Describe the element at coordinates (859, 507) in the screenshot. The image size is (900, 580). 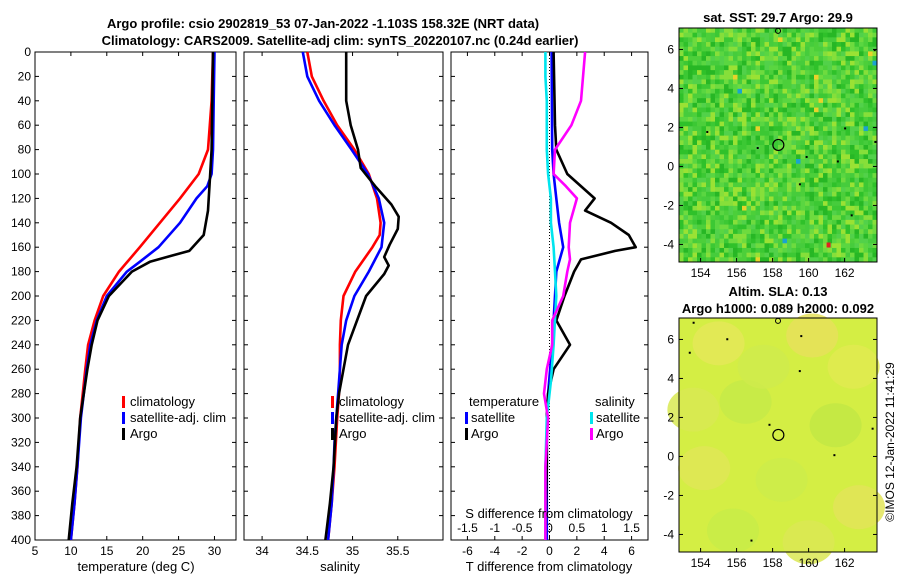
I see `sla-blob` at that location.